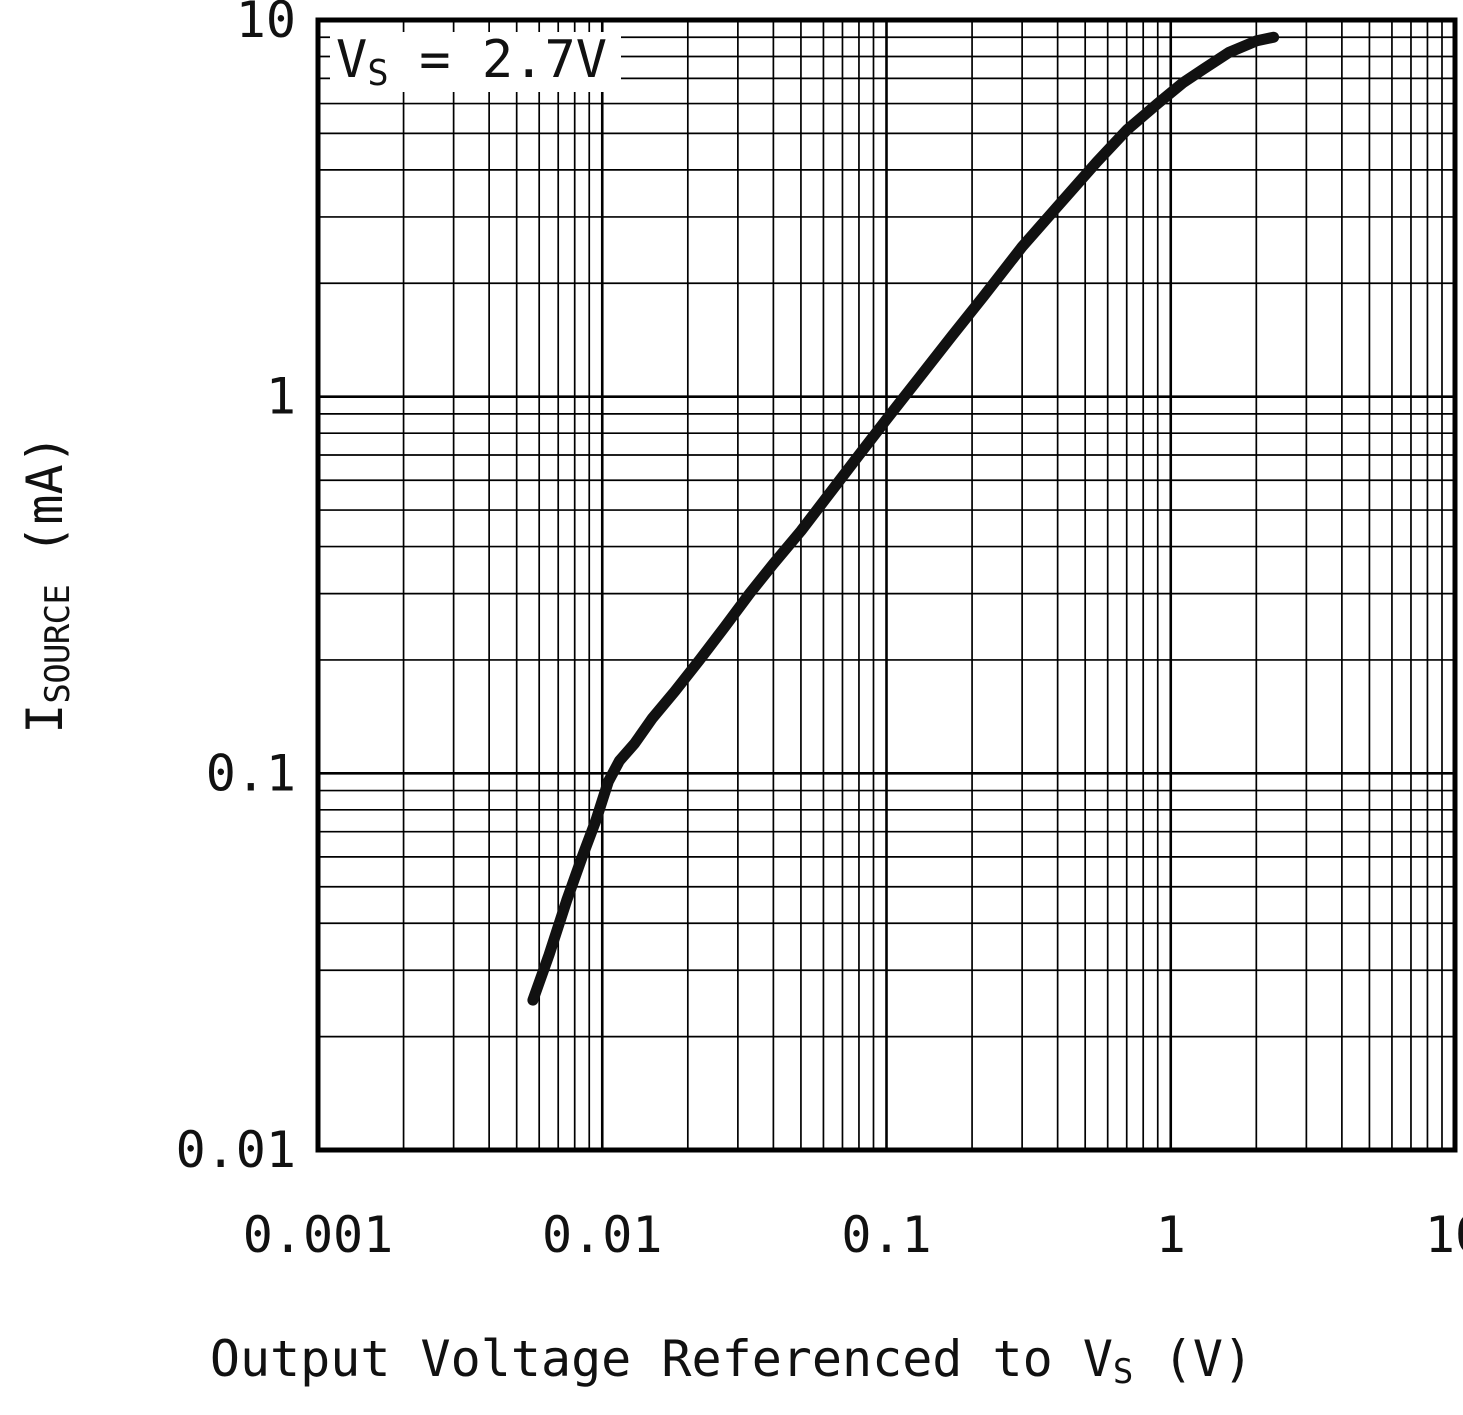 The width and height of the screenshot is (1463, 1415). What do you see at coordinates (58, 644) in the screenshot?
I see `y-axis-title-subscript: SOURCE` at bounding box center [58, 644].